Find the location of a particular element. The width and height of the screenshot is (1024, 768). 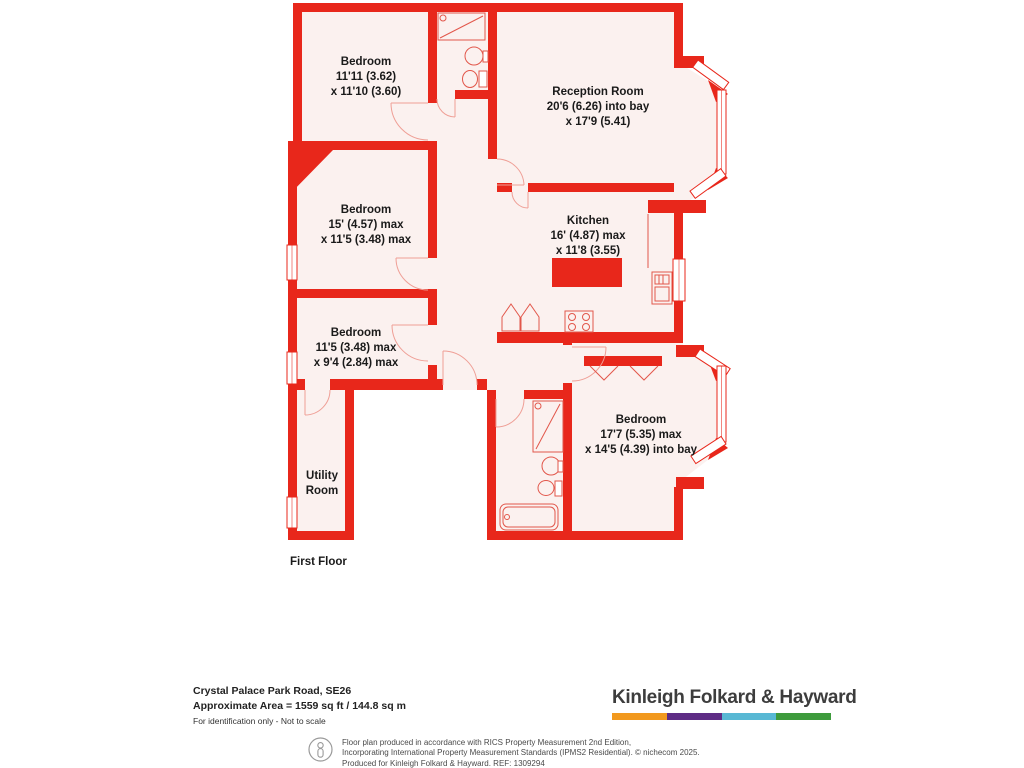

room-label-bedroom-top-left: Bedroom 11'11 (3.62) x 11'10 (3.60) is located at coordinates (366, 78).